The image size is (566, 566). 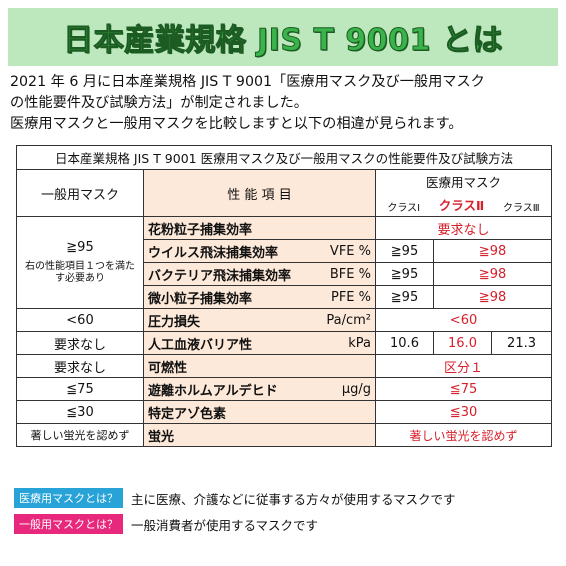 What do you see at coordinates (463, 412) in the screenshot?
I see `medical-value: ≦30` at bounding box center [463, 412].